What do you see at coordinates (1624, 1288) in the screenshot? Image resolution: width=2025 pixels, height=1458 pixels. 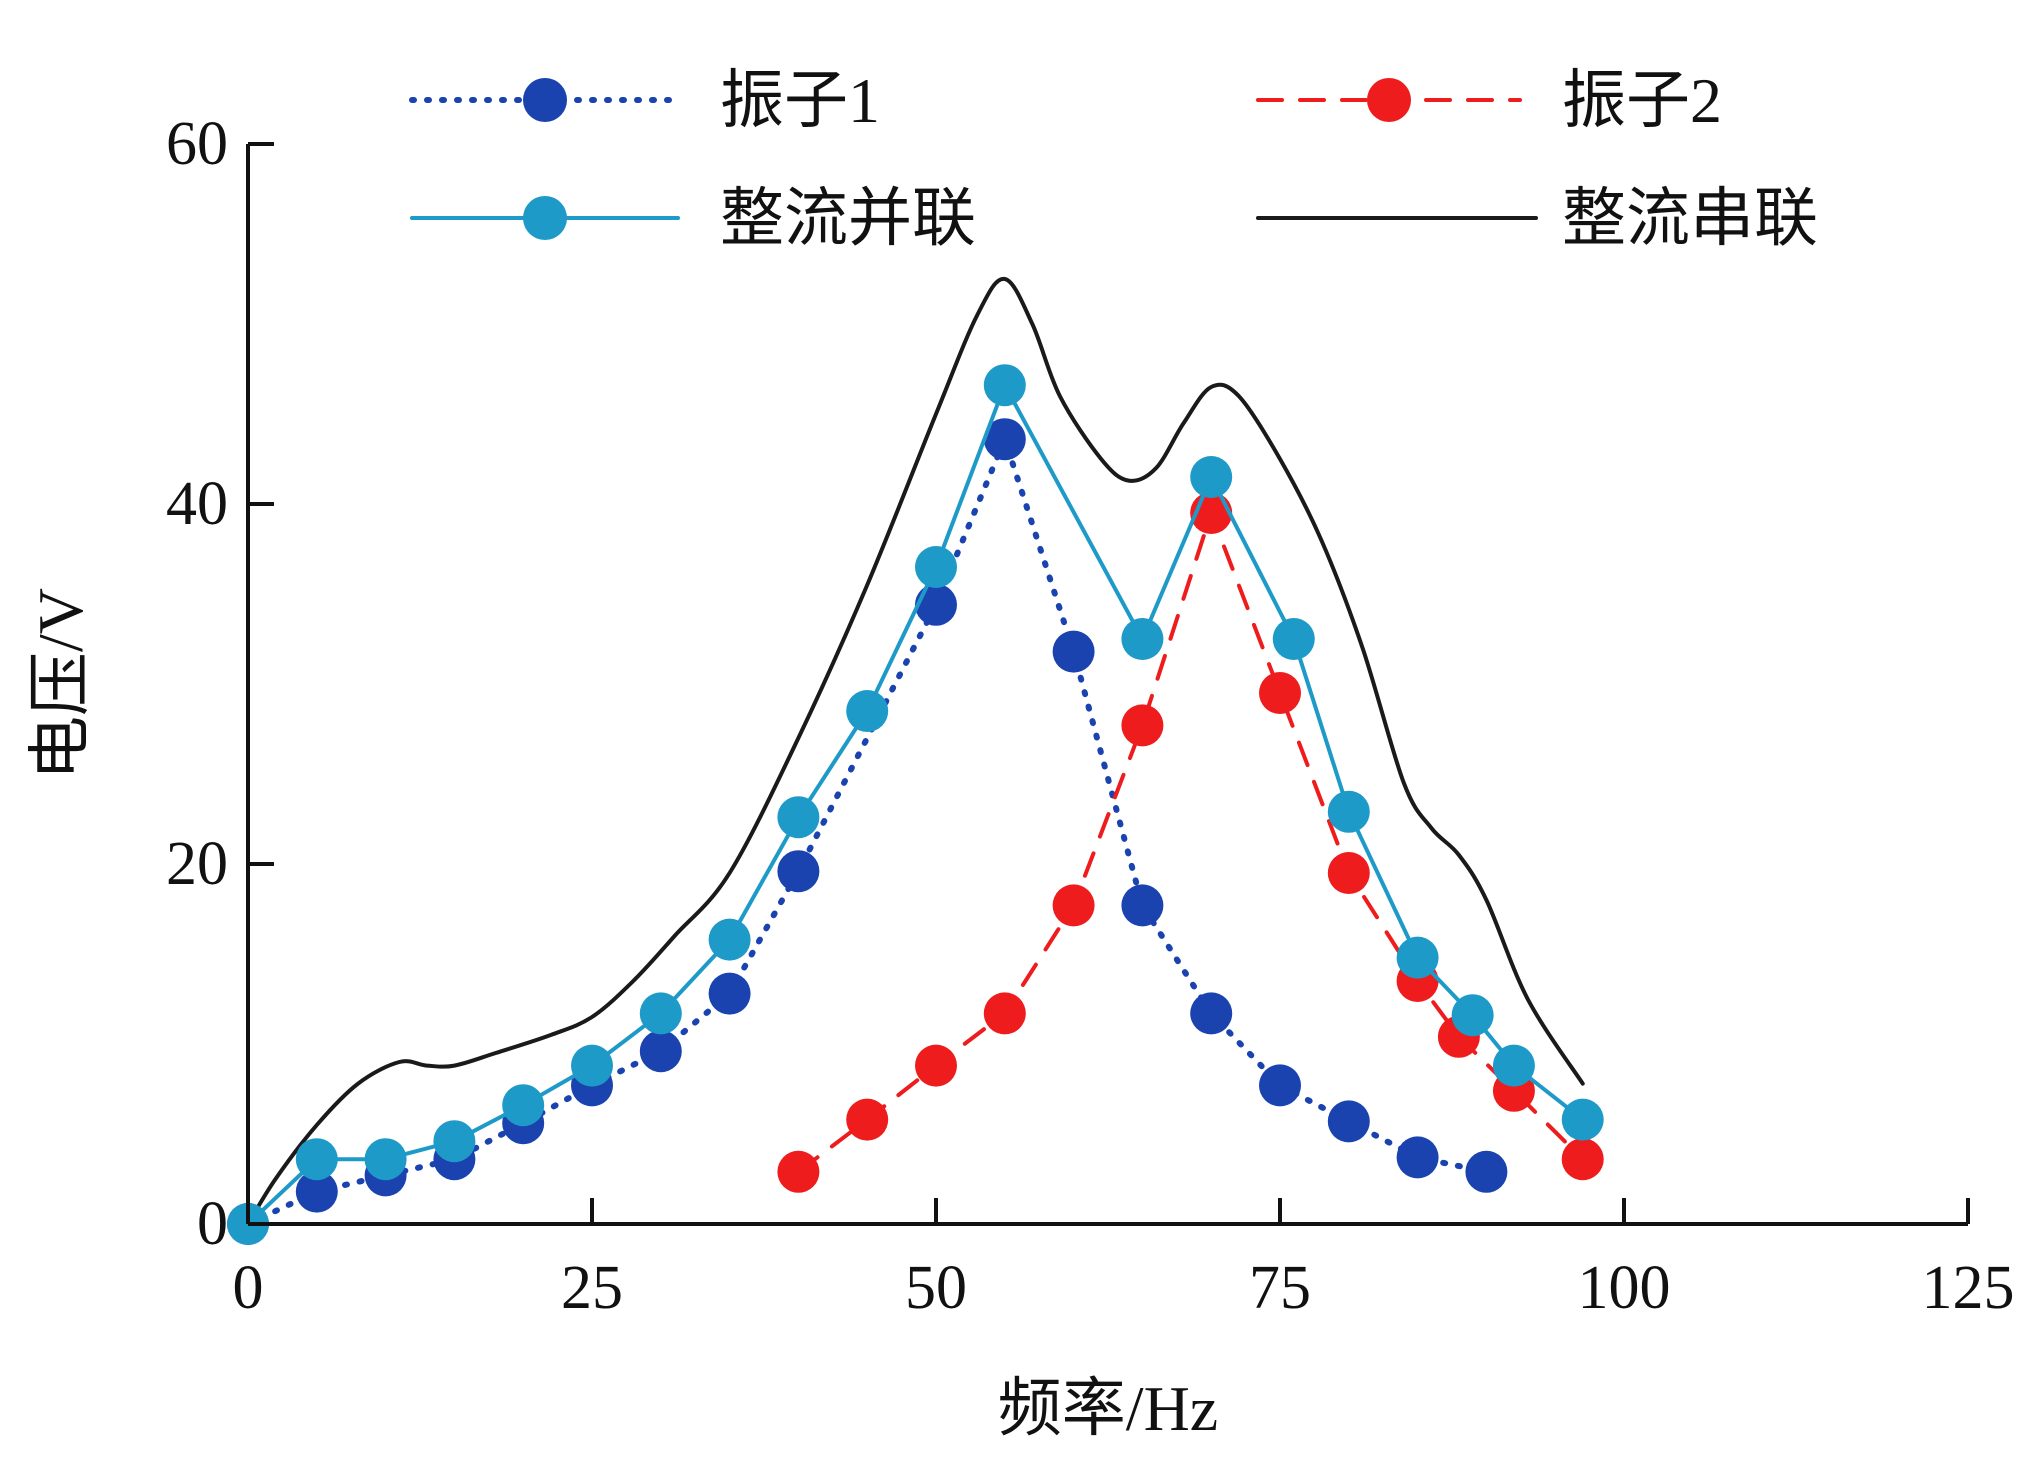 I see `x-tick-label: 100` at bounding box center [1624, 1288].